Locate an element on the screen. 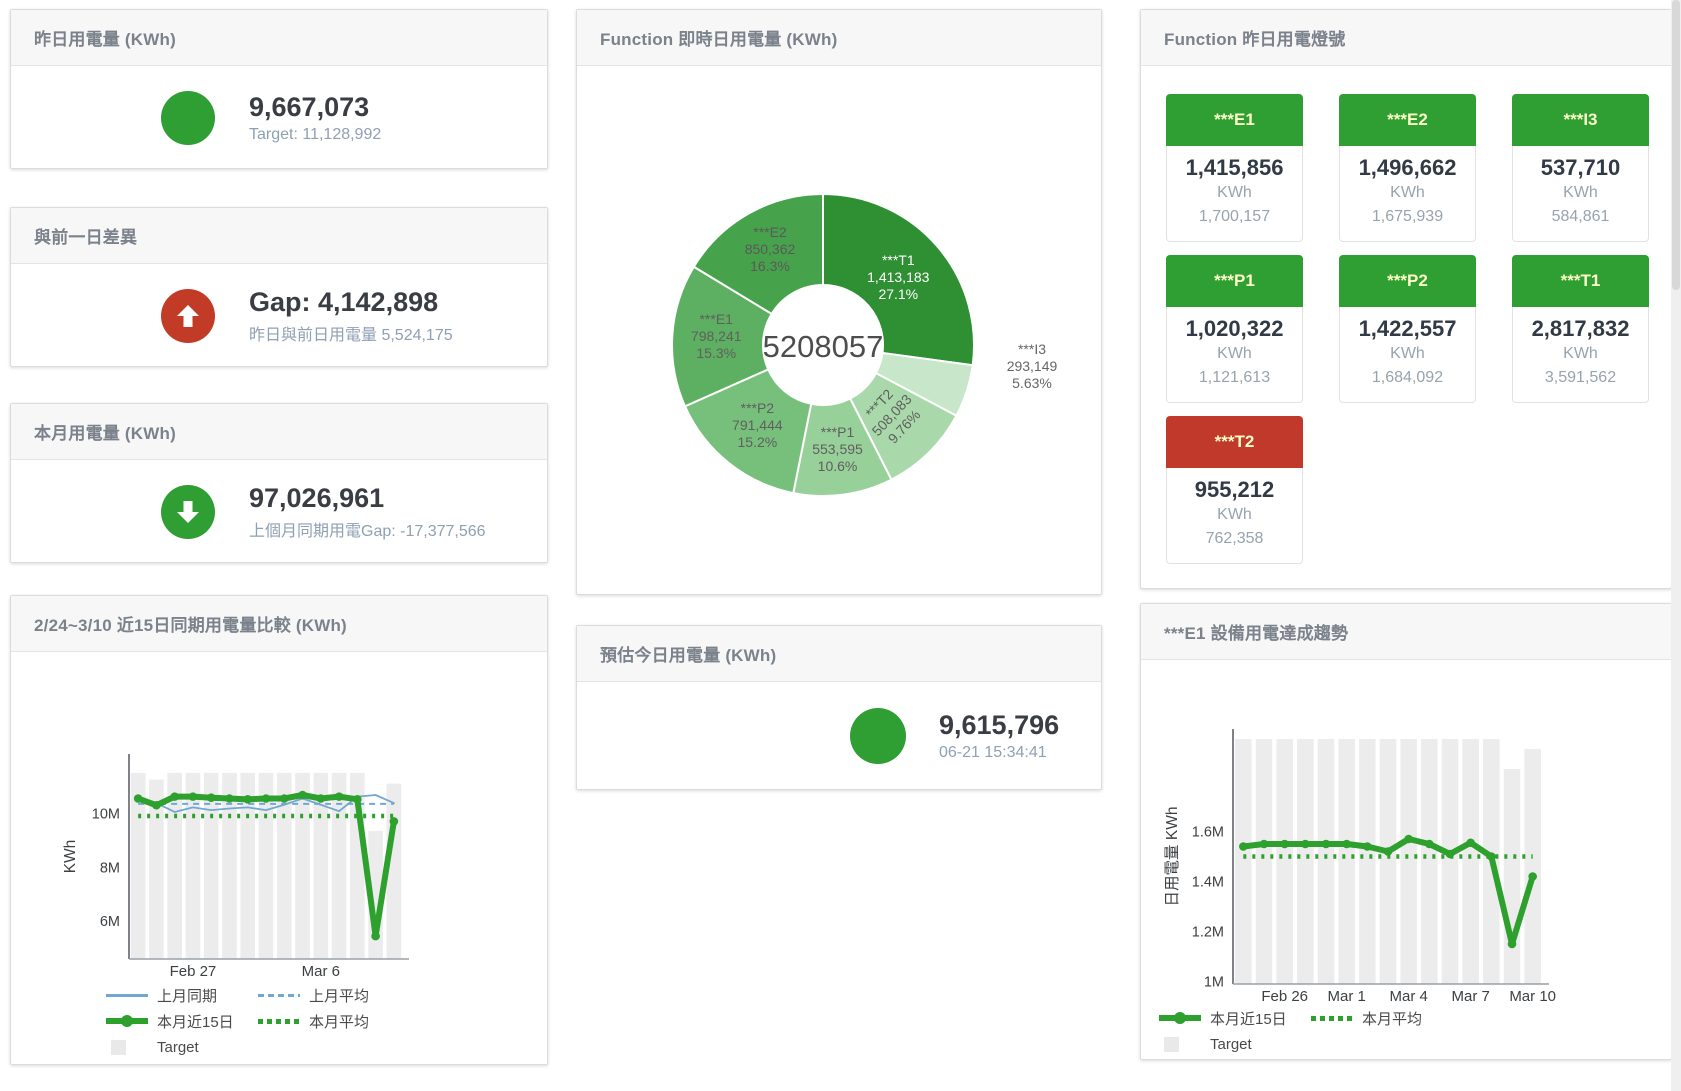 This screenshot has width=1681, height=1091. tile-body: 537,710 KWh 584,861 is located at coordinates (1580, 194).